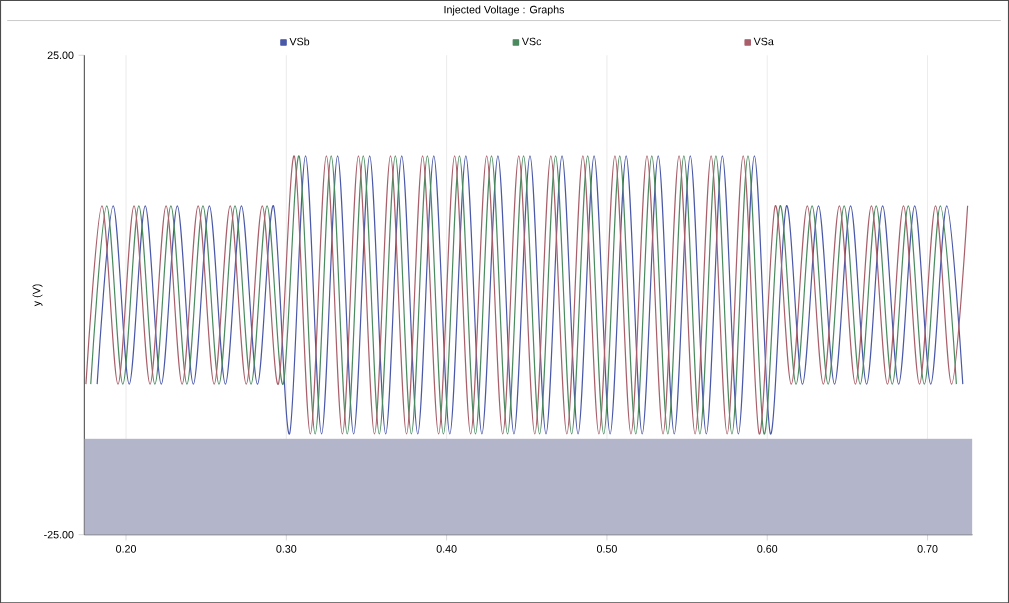 Image resolution: width=1009 pixels, height=603 pixels. What do you see at coordinates (299, 41) in the screenshot?
I see `legend-label: VSb` at bounding box center [299, 41].